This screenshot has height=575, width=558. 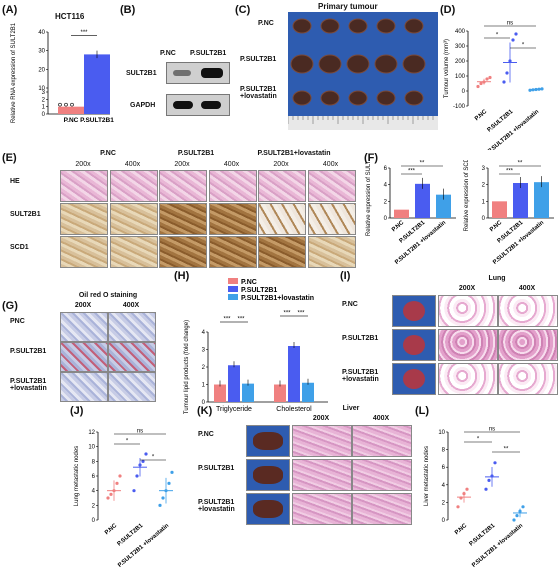 What do you see at coordinates (233, 281) in the screenshot?
I see `legend-swatch` at bounding box center [233, 281].